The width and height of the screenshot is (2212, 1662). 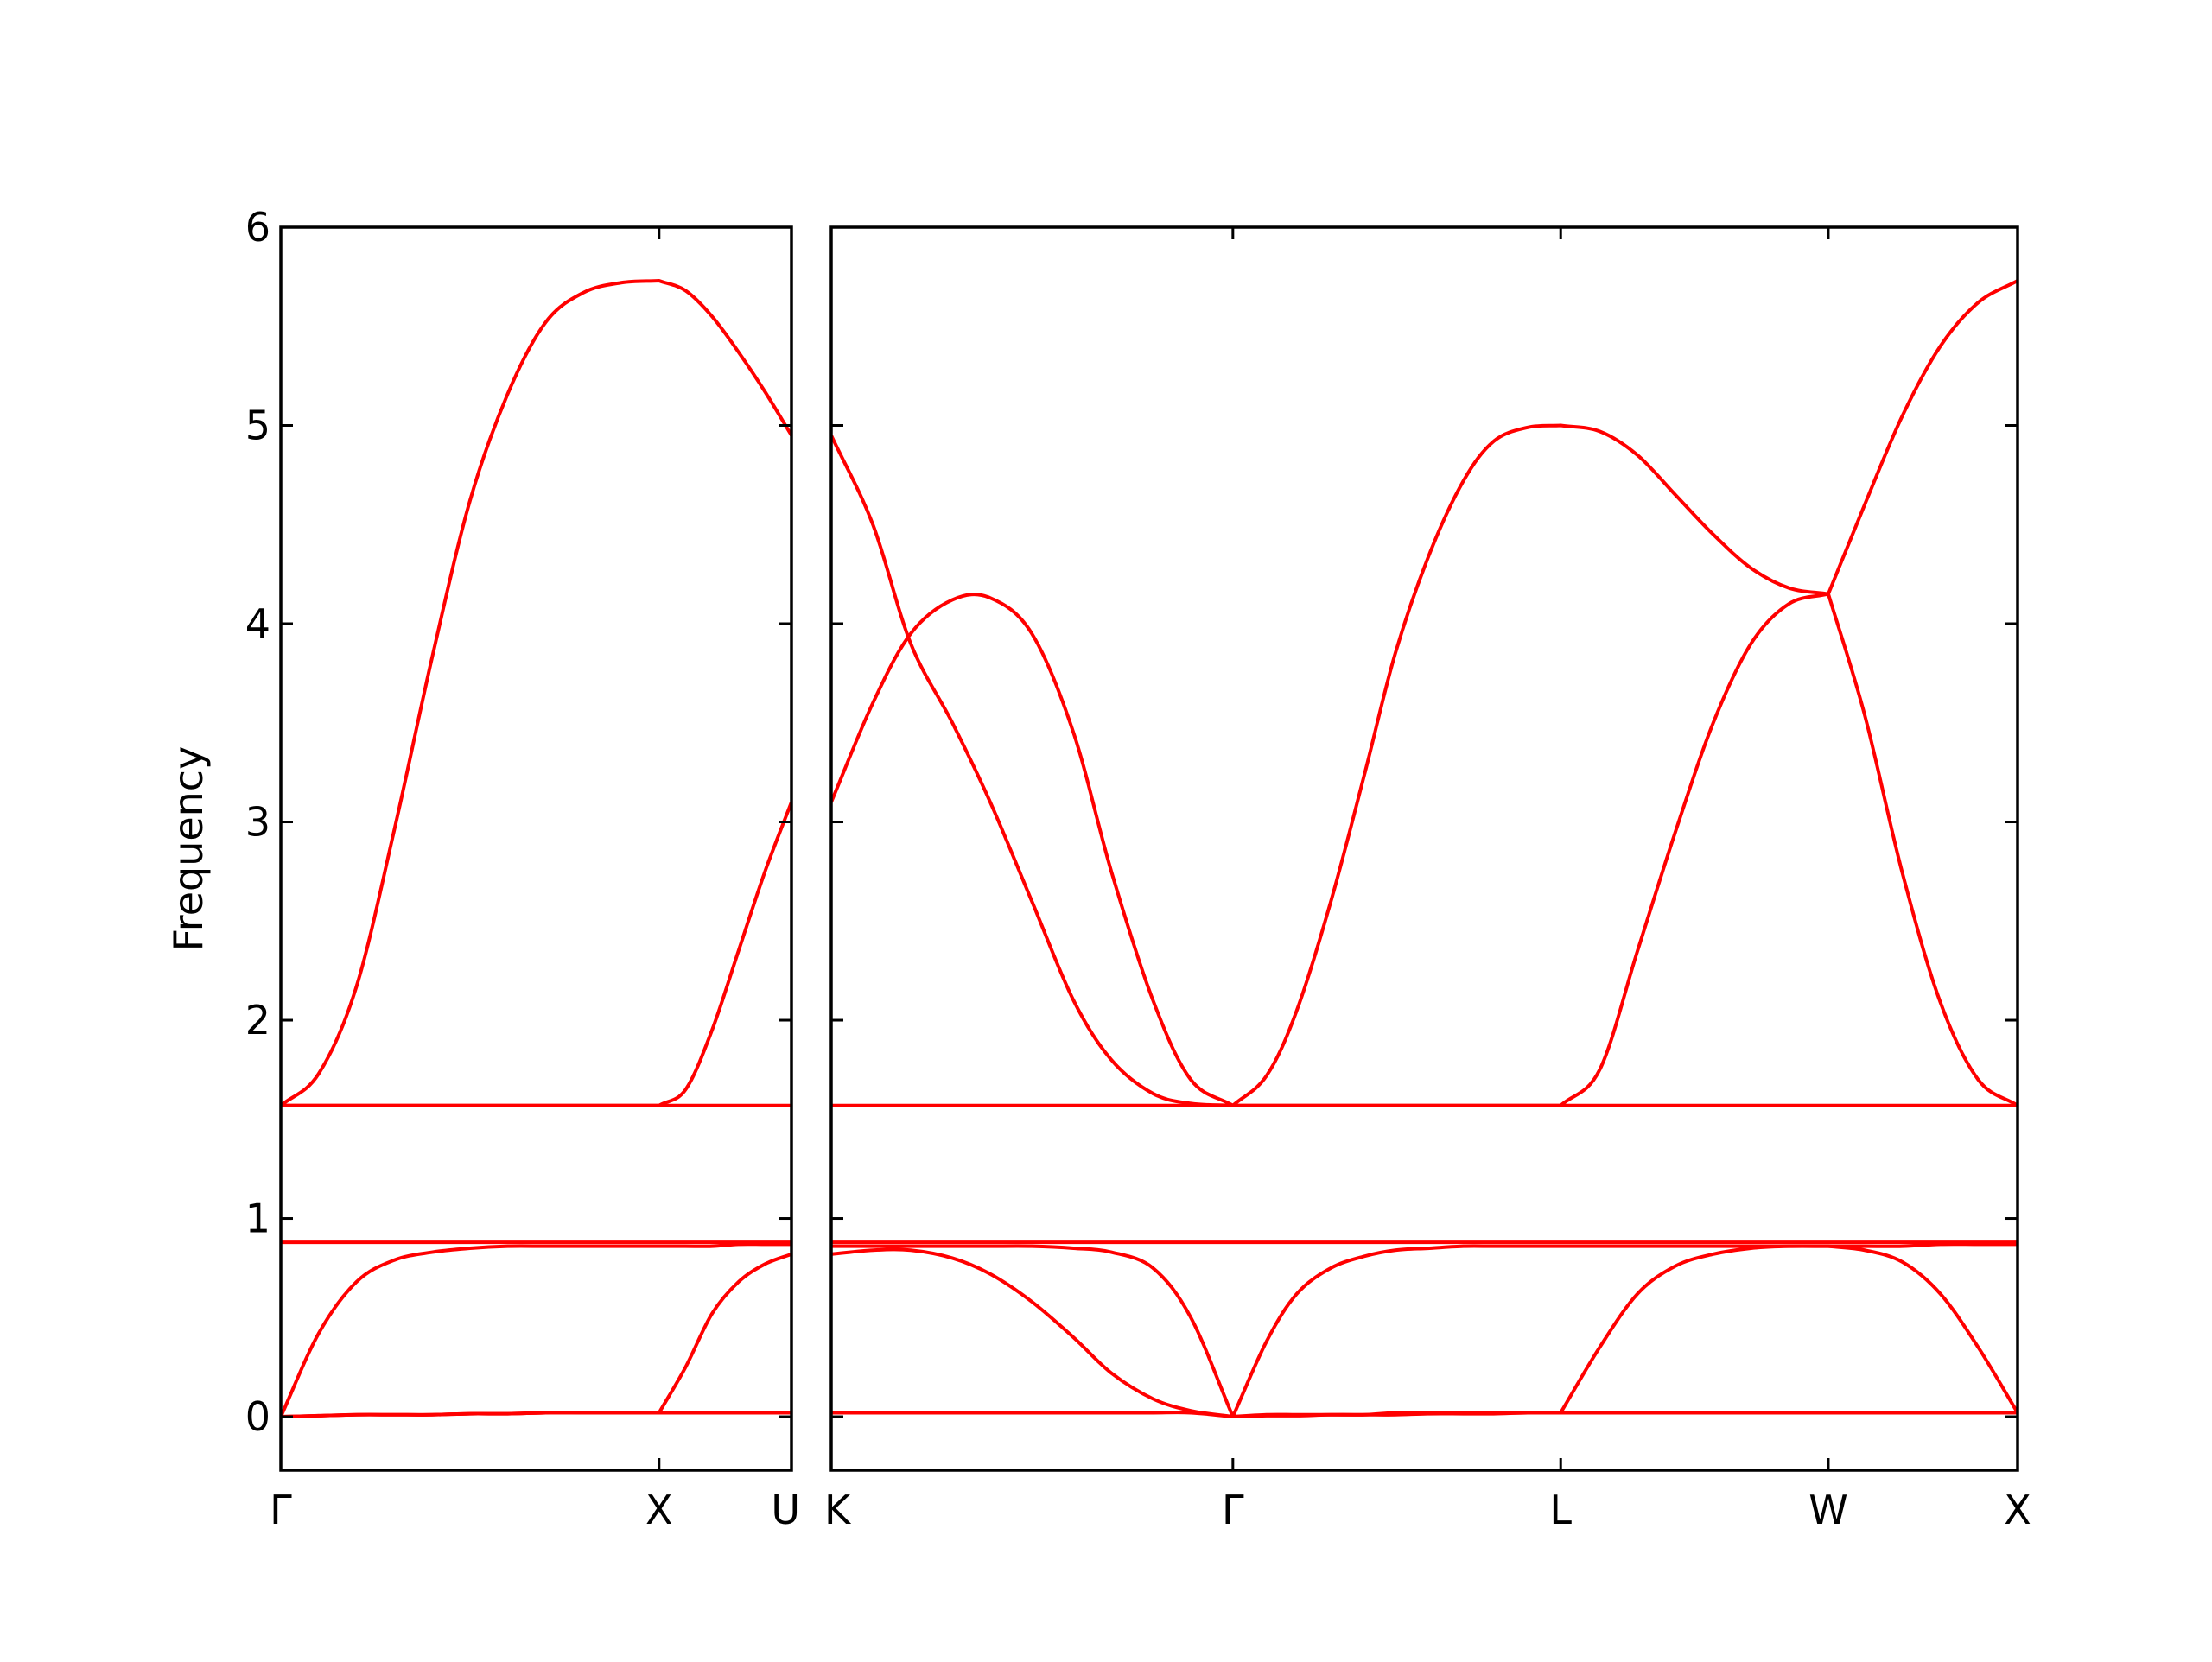 What do you see at coordinates (838, 1510) in the screenshot?
I see `x-tick-label: K` at bounding box center [838, 1510].